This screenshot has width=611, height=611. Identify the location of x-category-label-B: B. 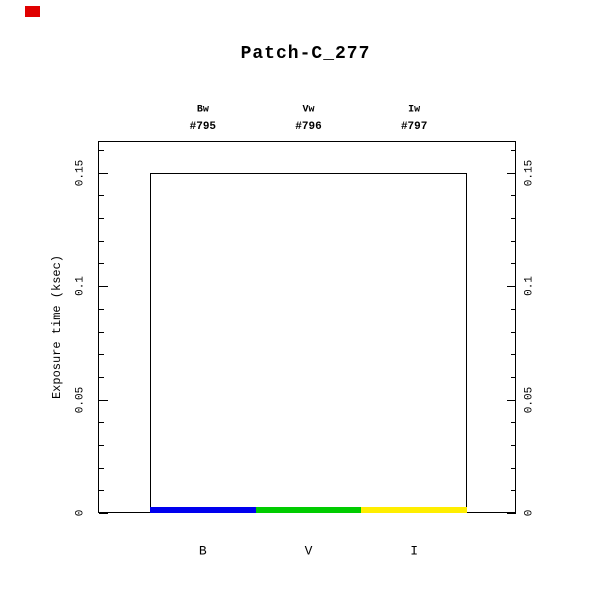
(202, 551).